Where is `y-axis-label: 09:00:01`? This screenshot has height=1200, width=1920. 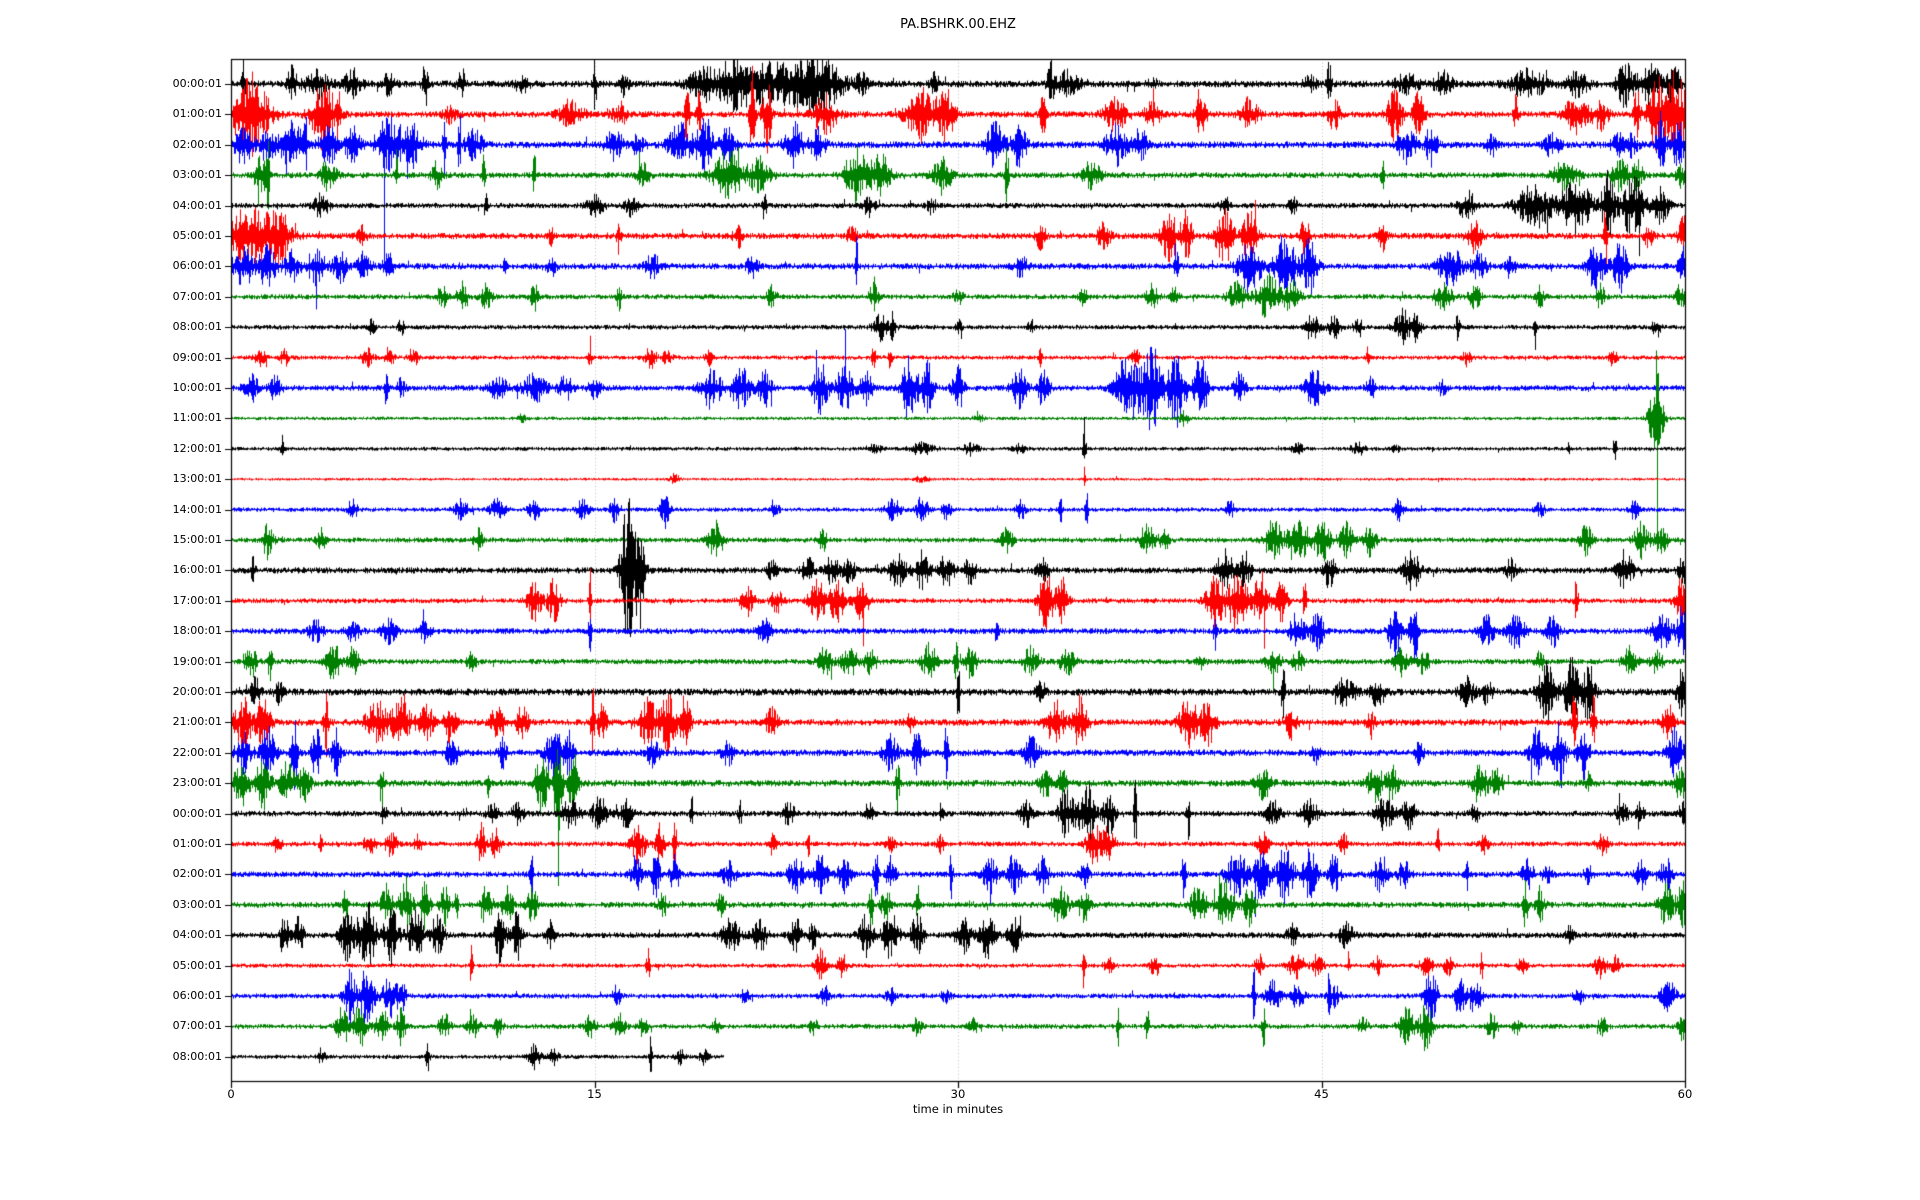 y-axis-label: 09:00:01 is located at coordinates (197, 357).